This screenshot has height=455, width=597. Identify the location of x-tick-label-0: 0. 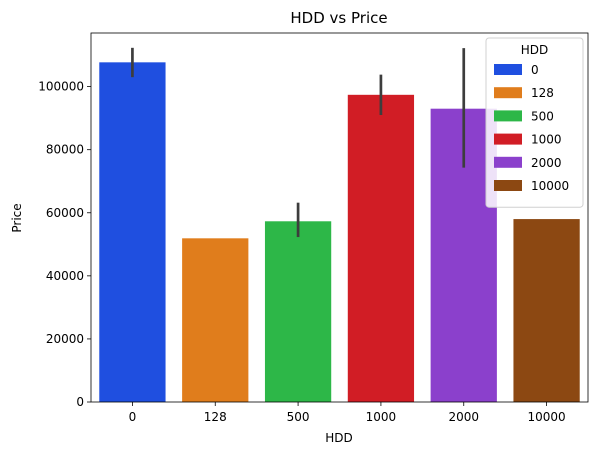
(133, 417).